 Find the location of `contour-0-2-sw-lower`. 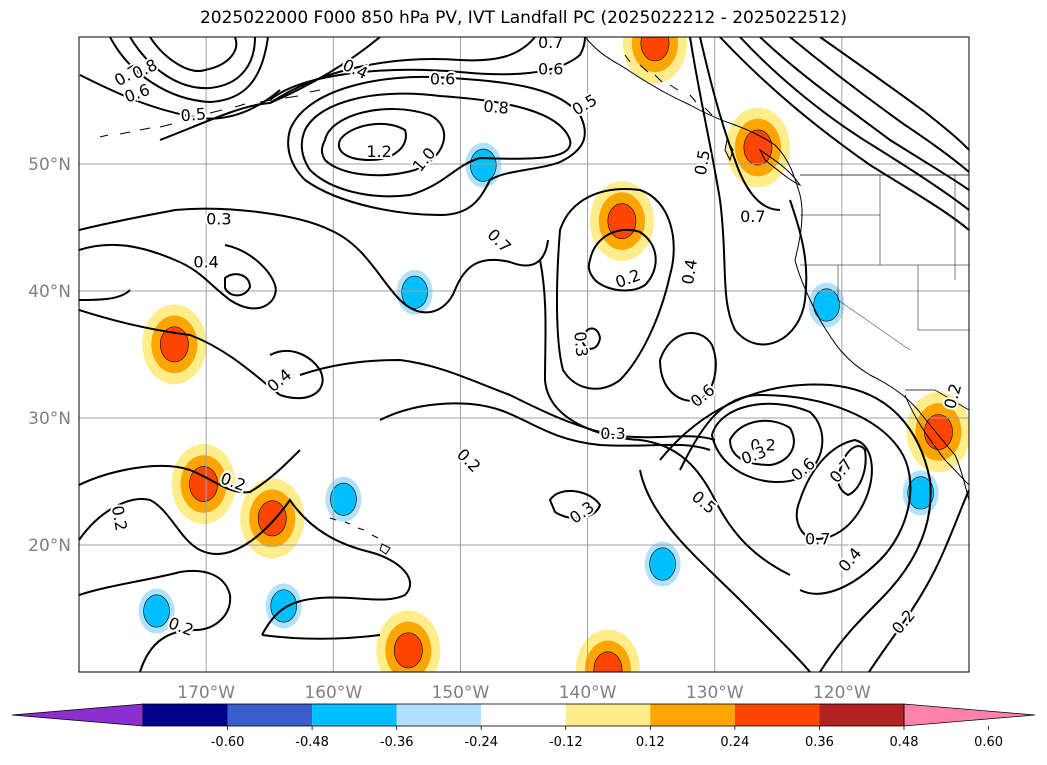

contour-0-2-sw-lower is located at coordinates (155, 620).